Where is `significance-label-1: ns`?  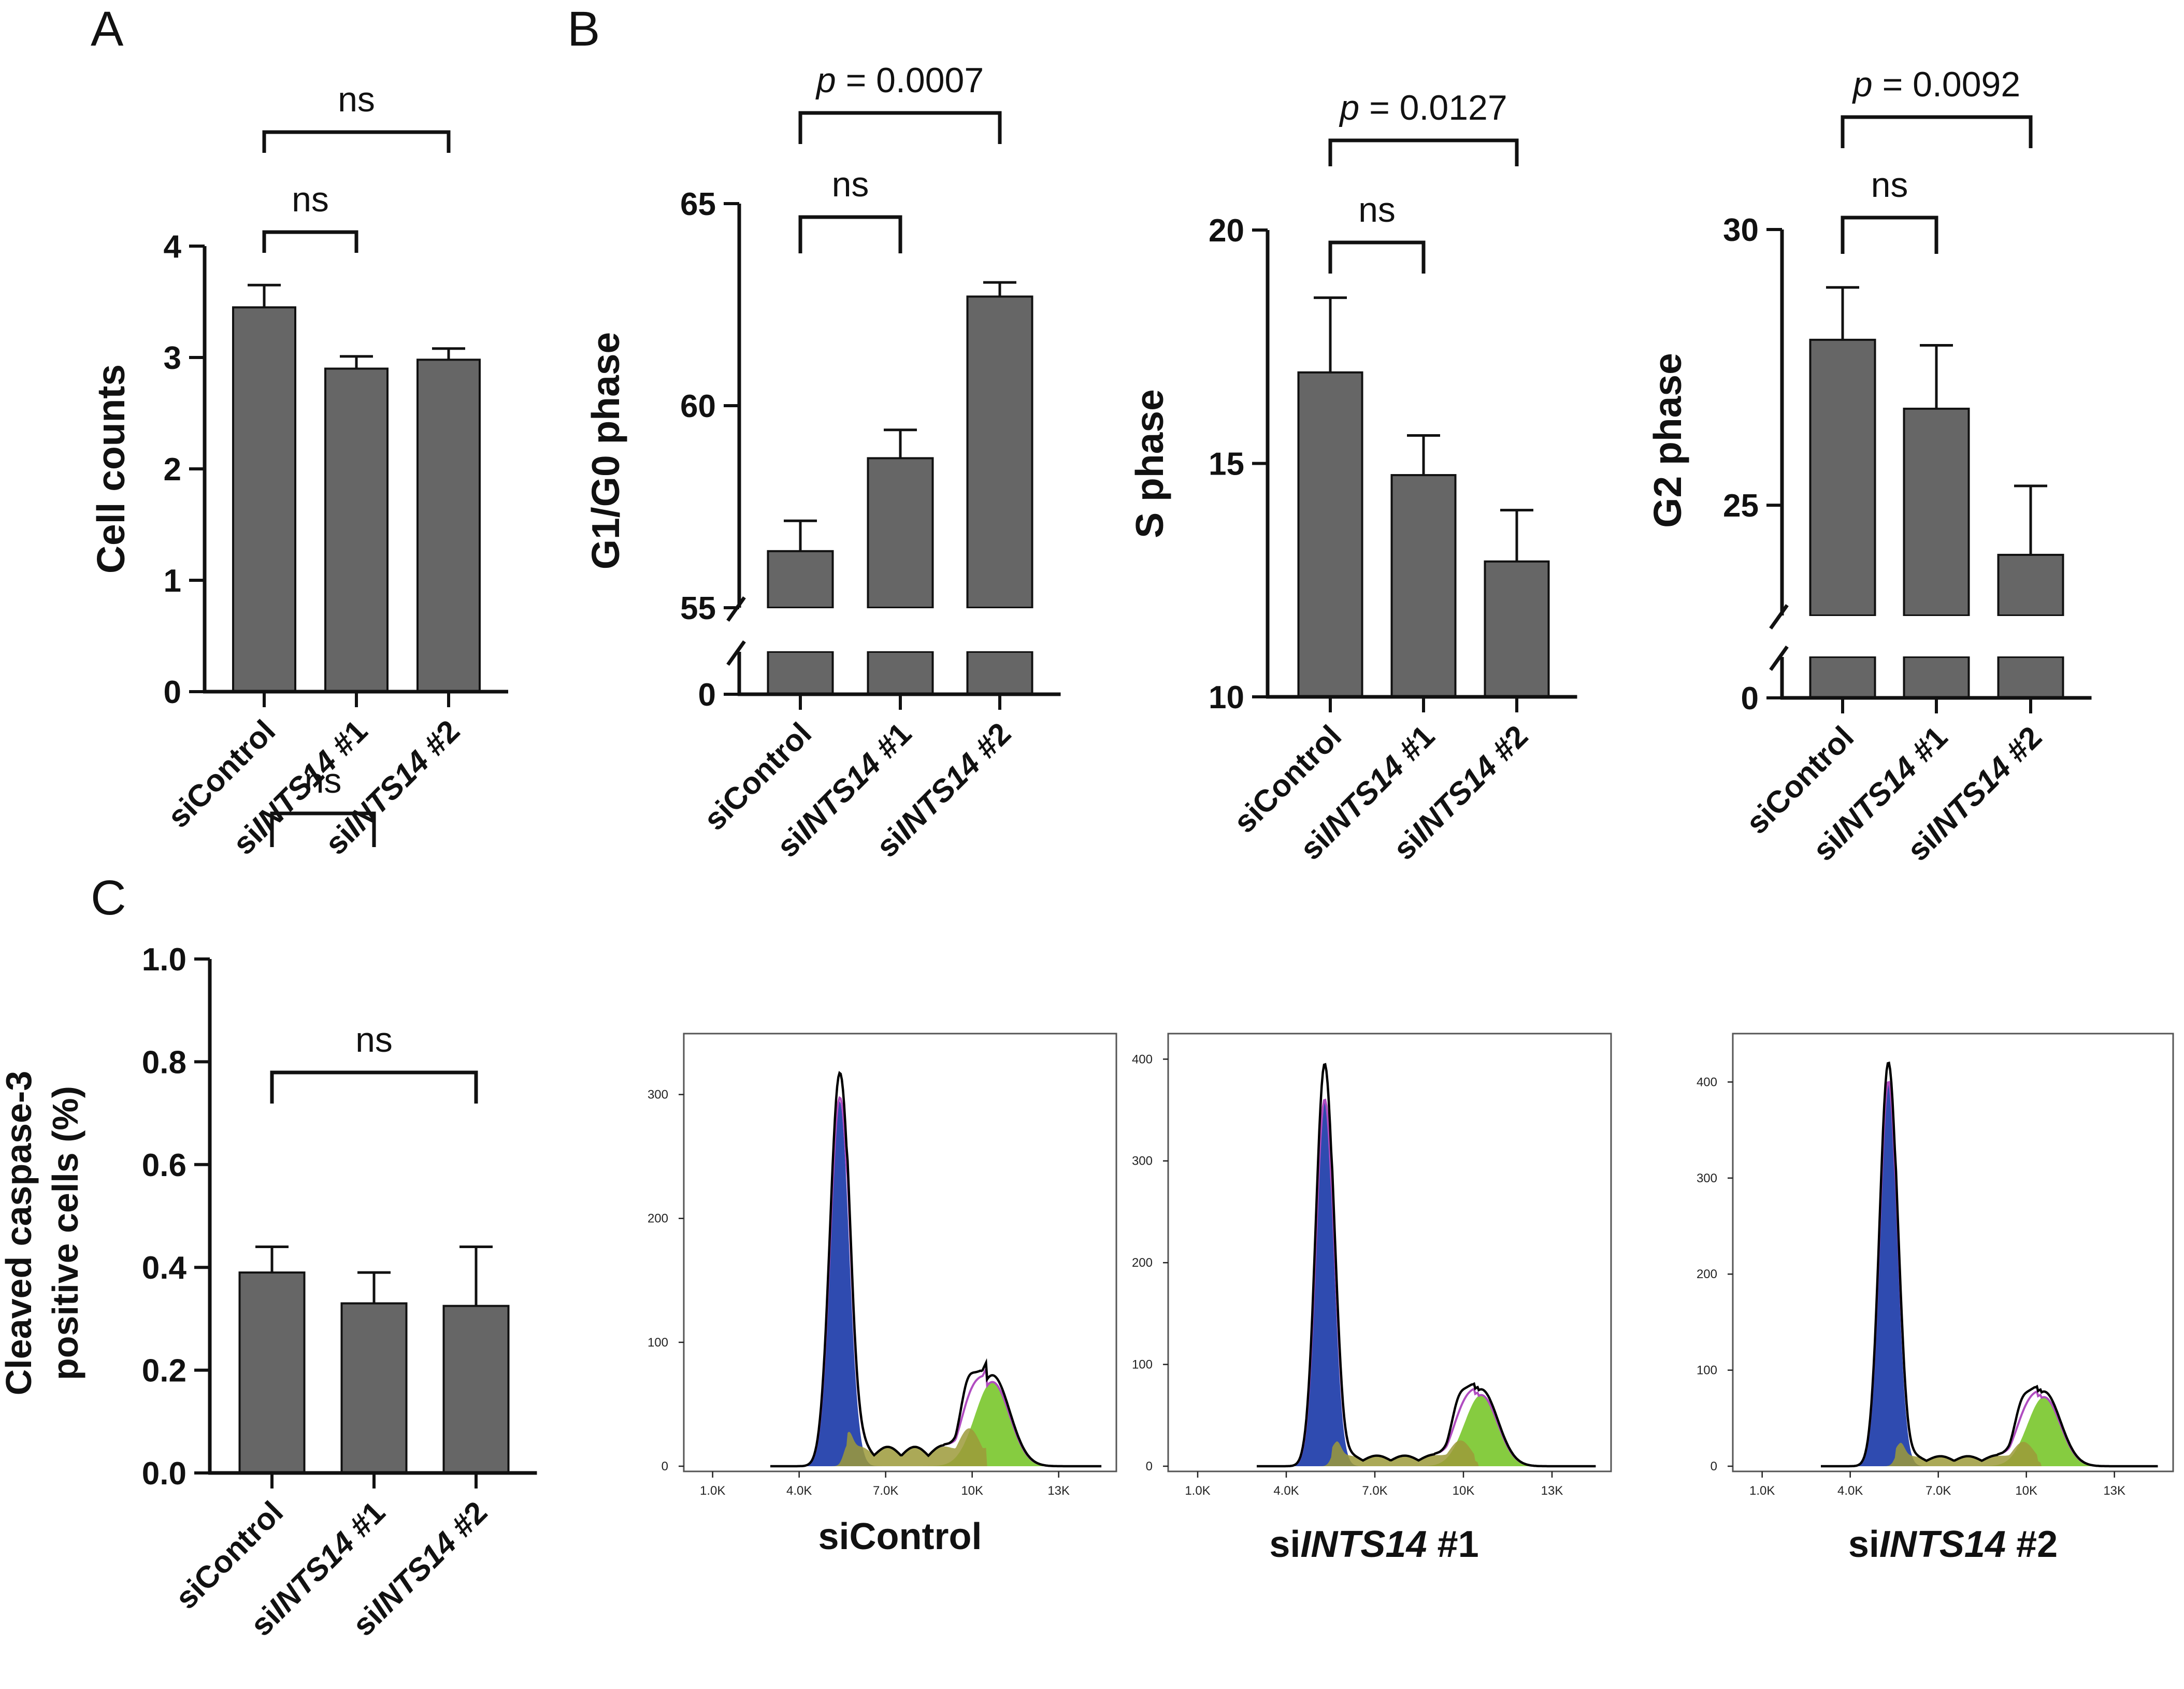
significance-label-1: ns is located at coordinates (374, 1040).